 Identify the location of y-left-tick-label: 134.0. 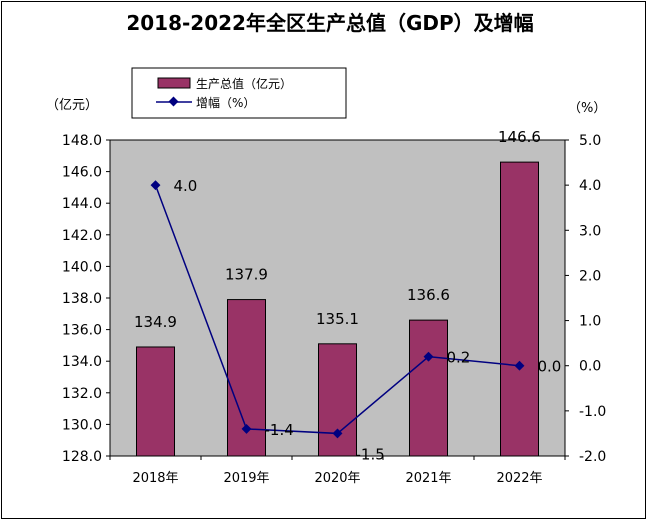
(82, 362).